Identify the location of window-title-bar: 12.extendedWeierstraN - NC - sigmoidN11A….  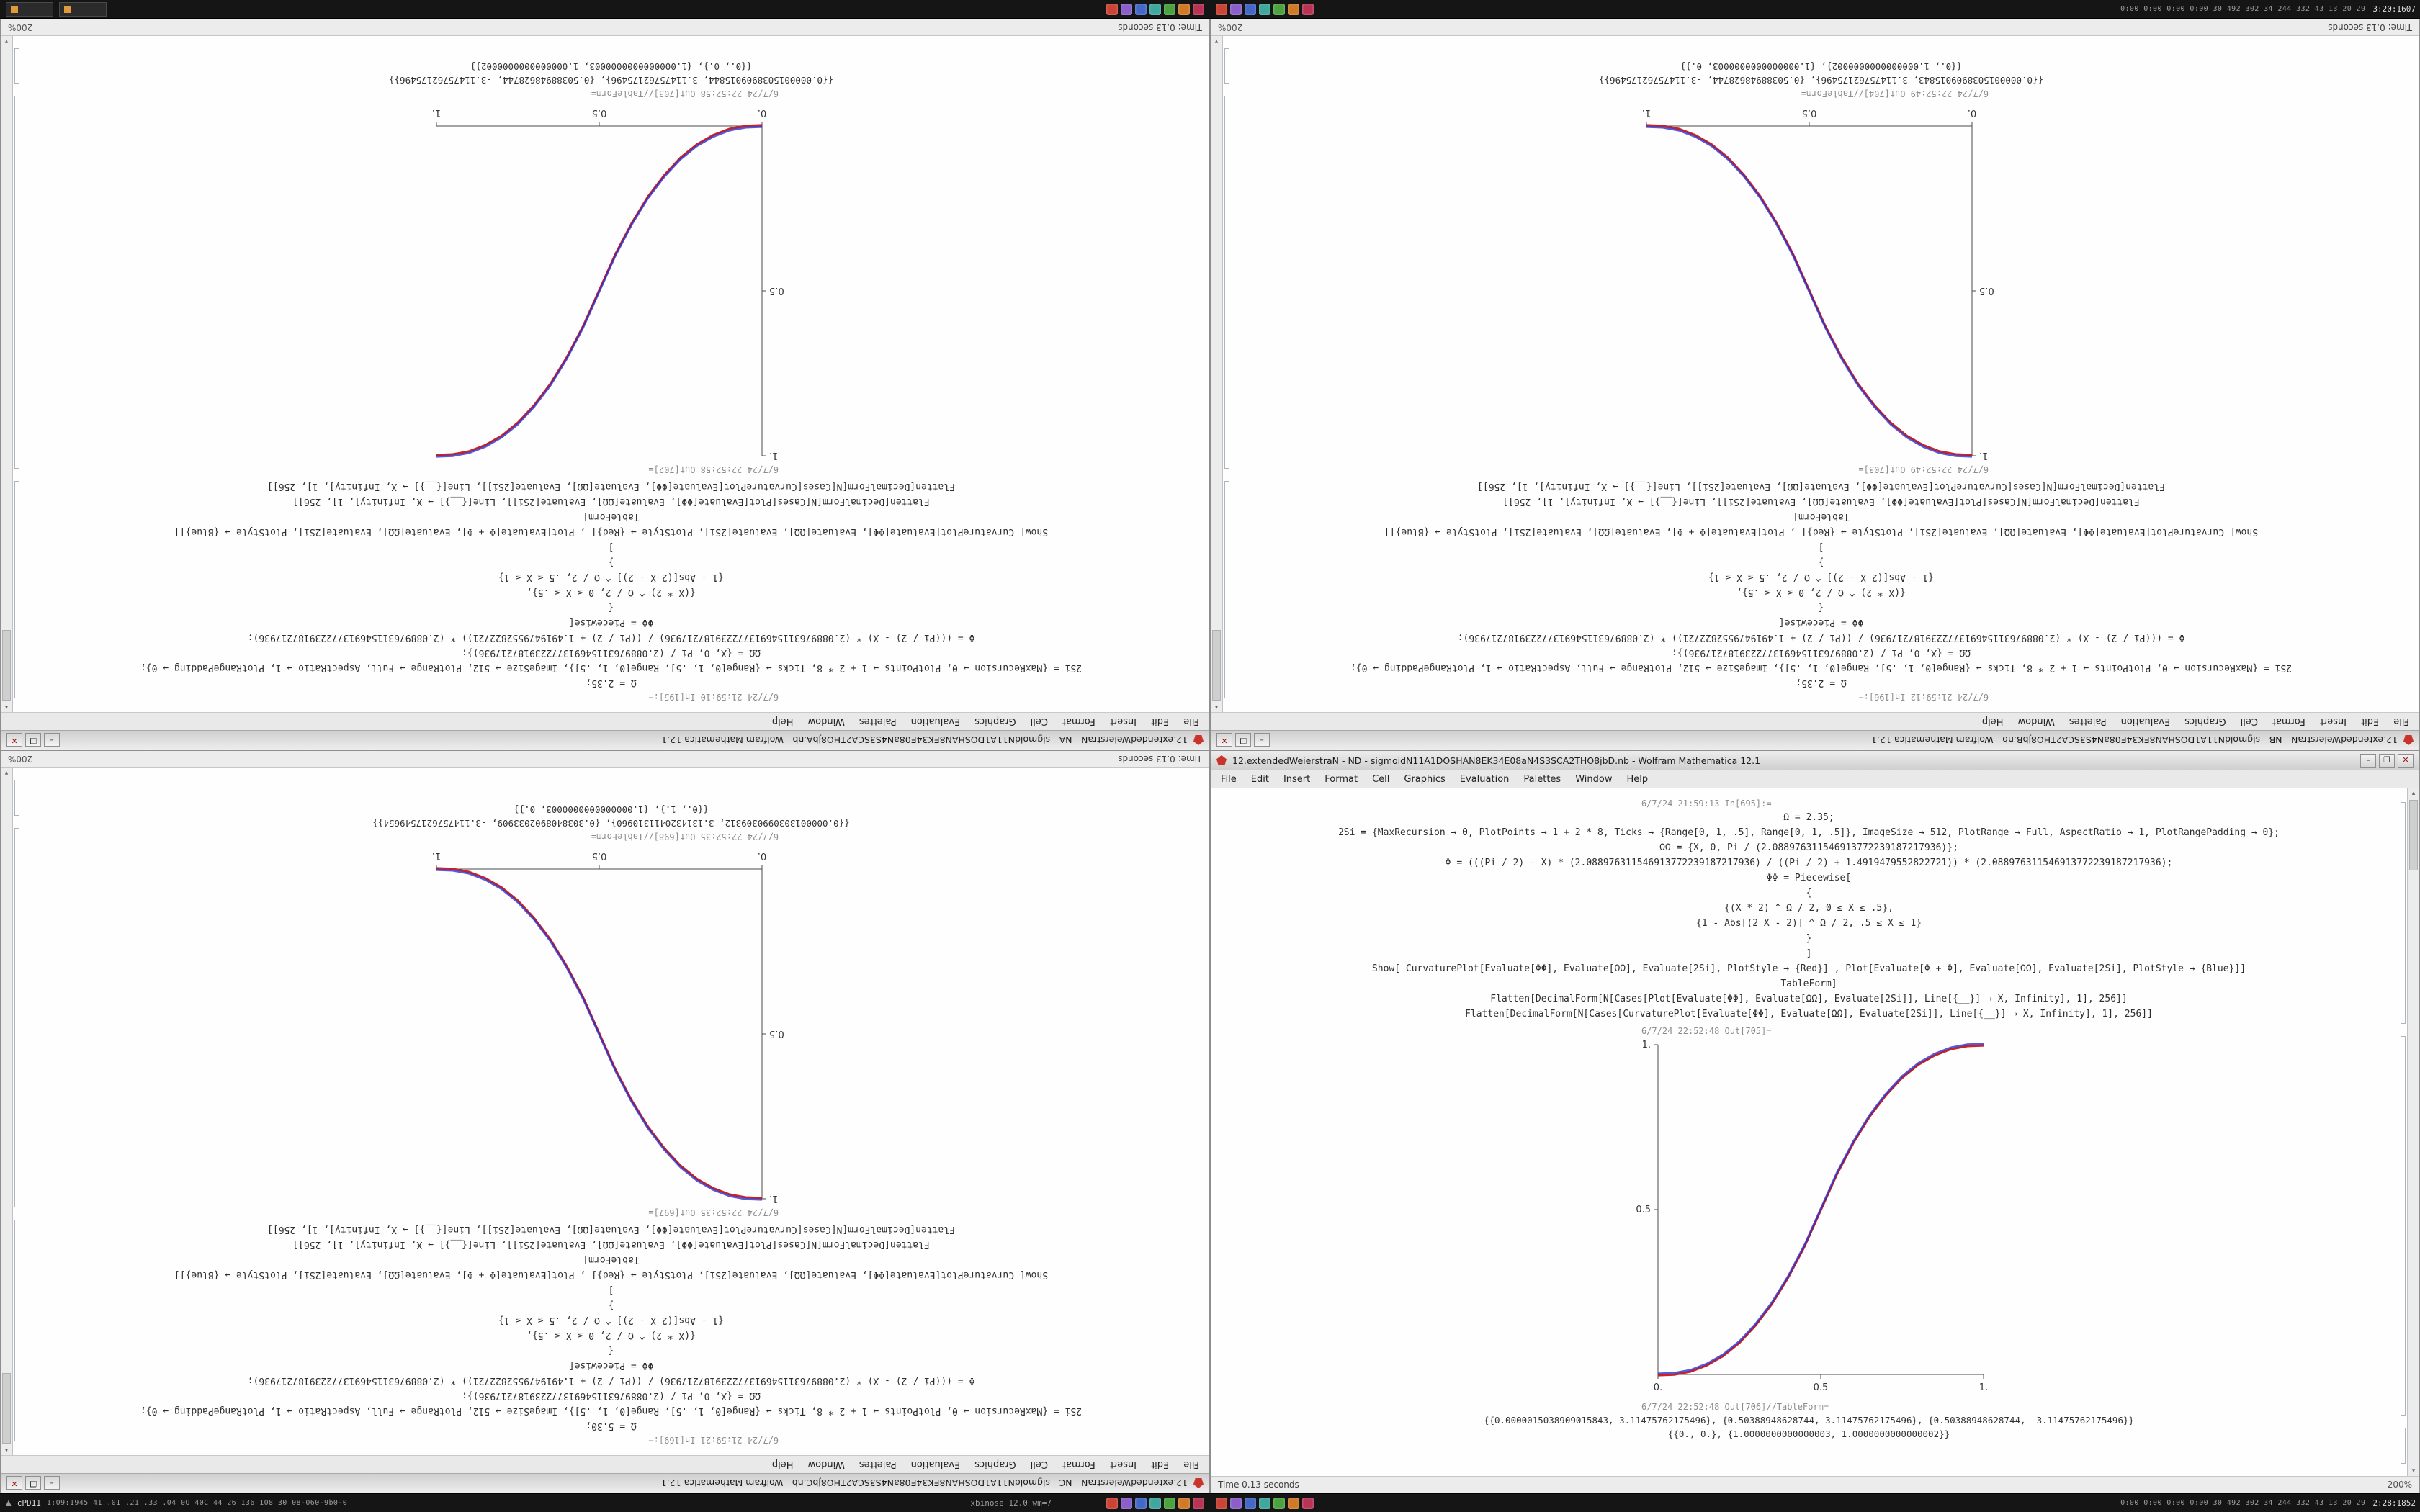
(605, 1483).